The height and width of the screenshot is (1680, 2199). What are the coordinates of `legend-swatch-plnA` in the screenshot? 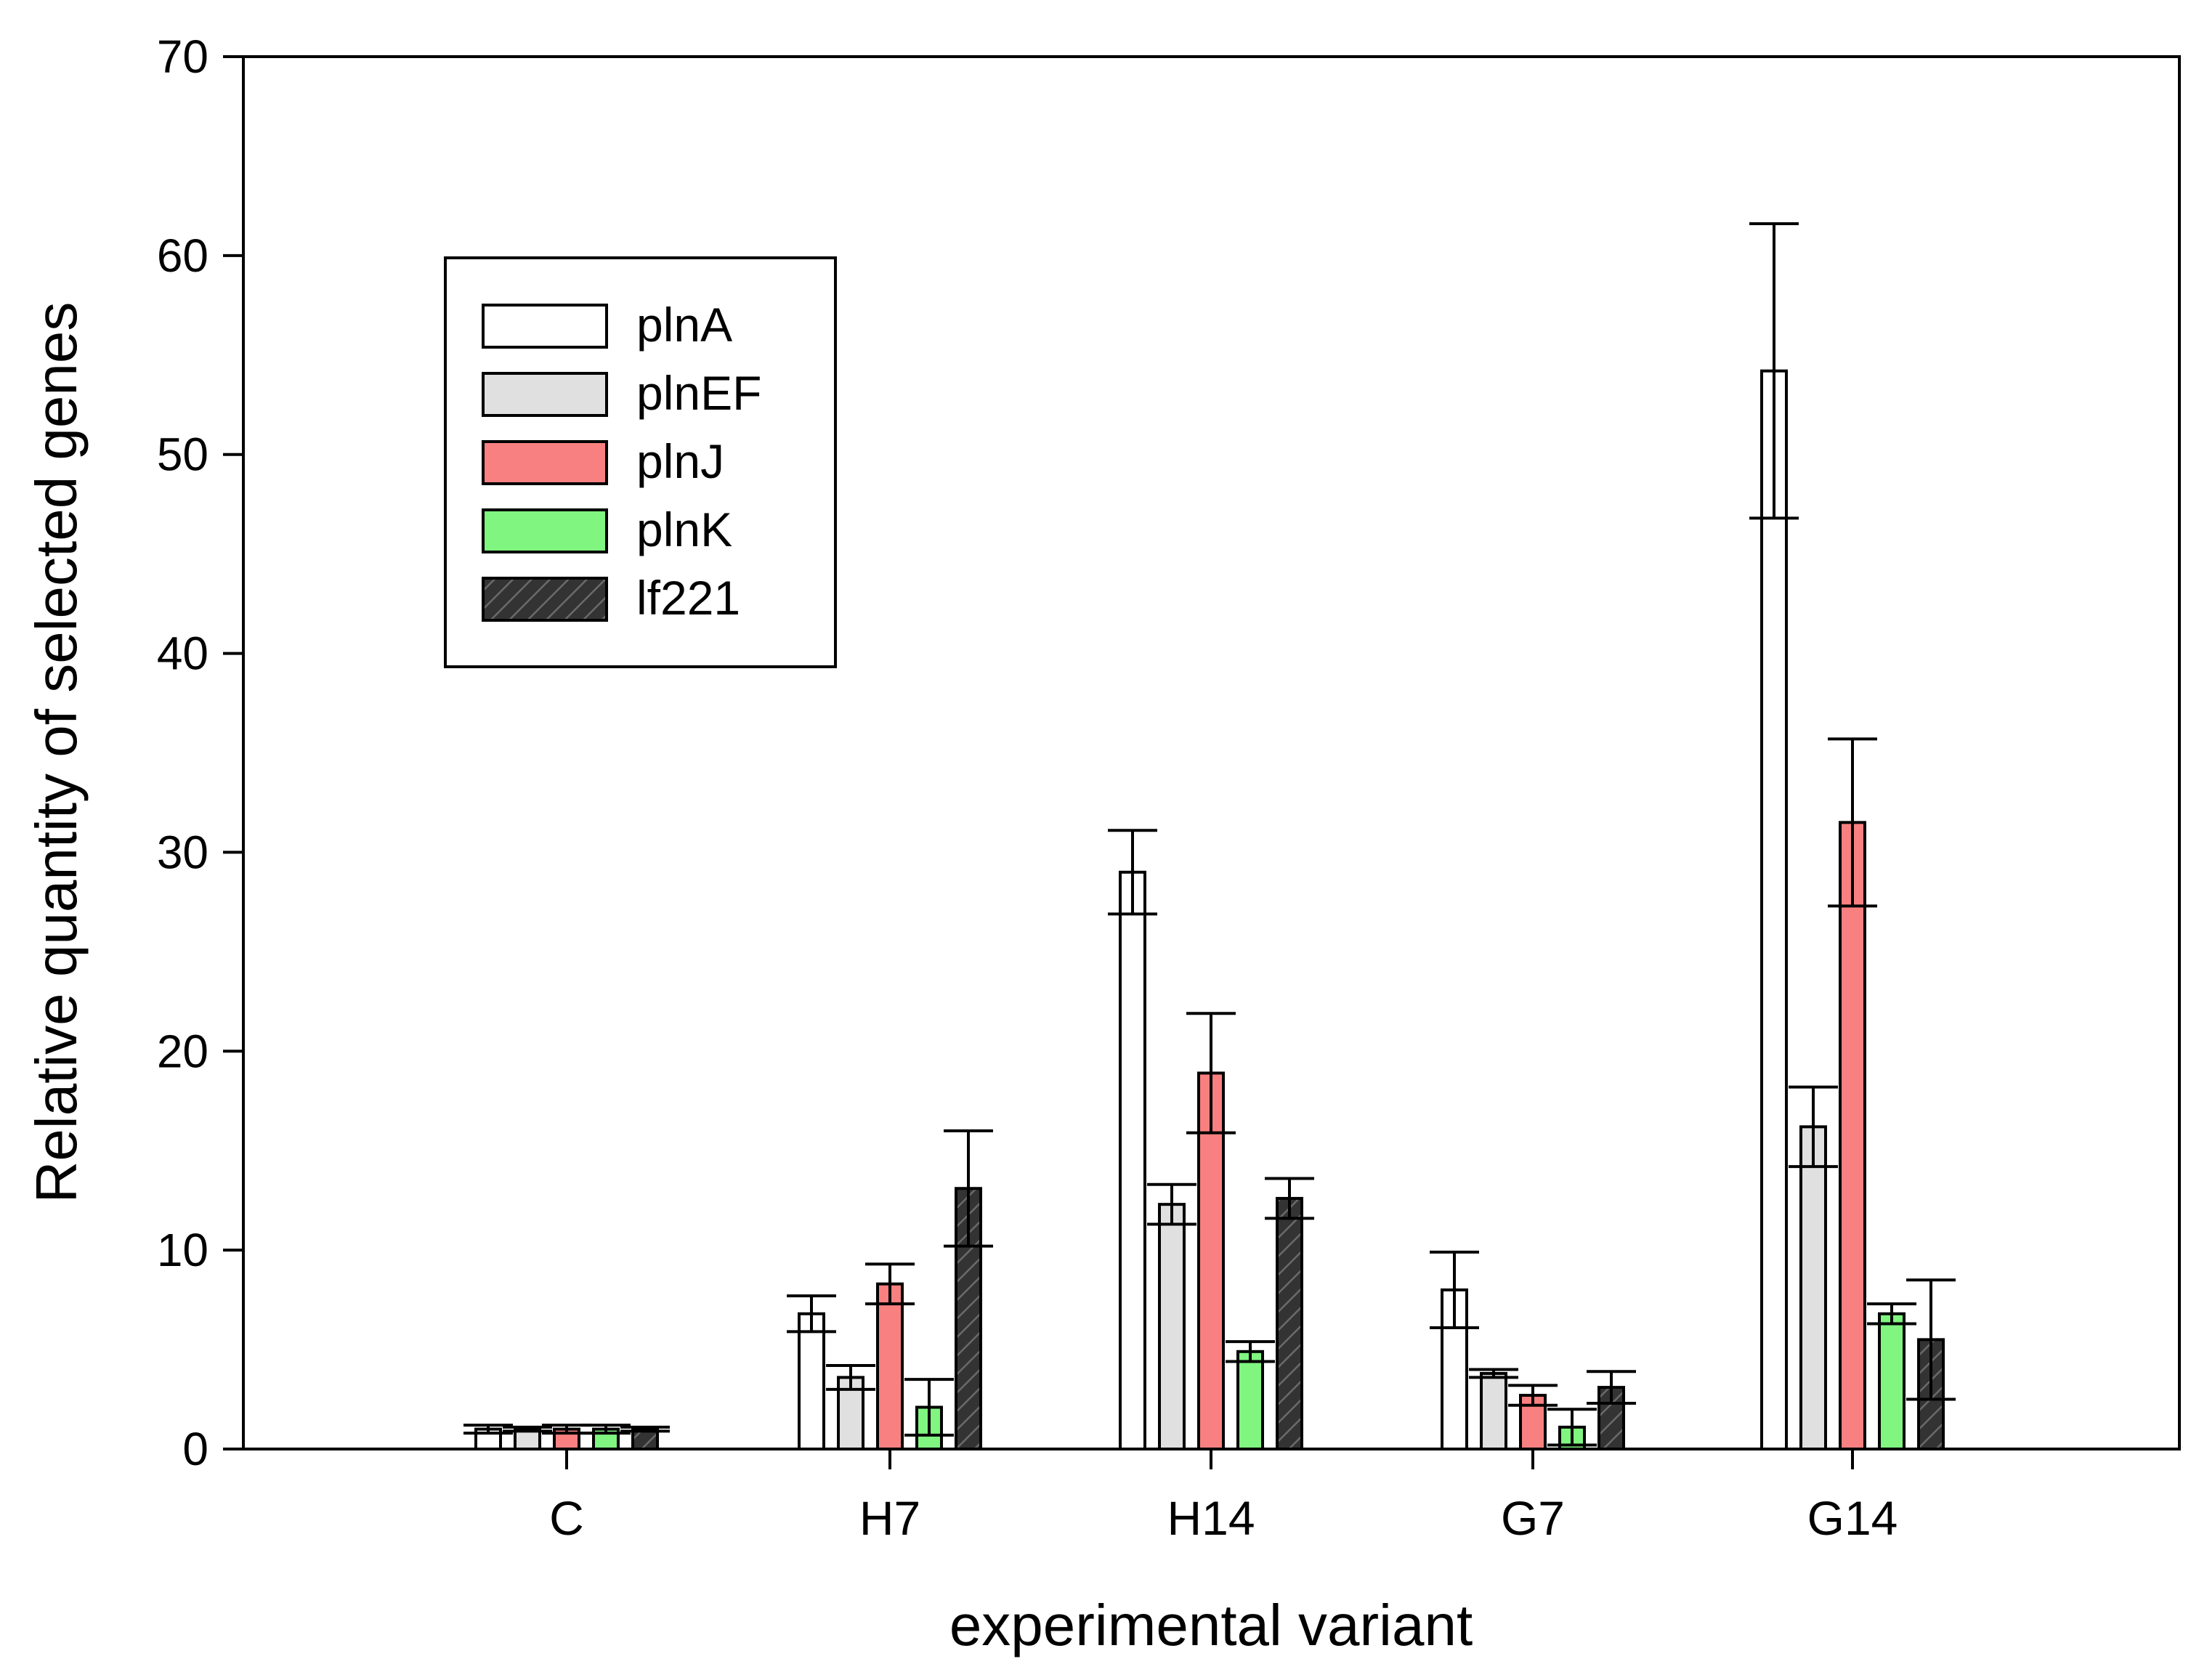 It's located at (545, 326).